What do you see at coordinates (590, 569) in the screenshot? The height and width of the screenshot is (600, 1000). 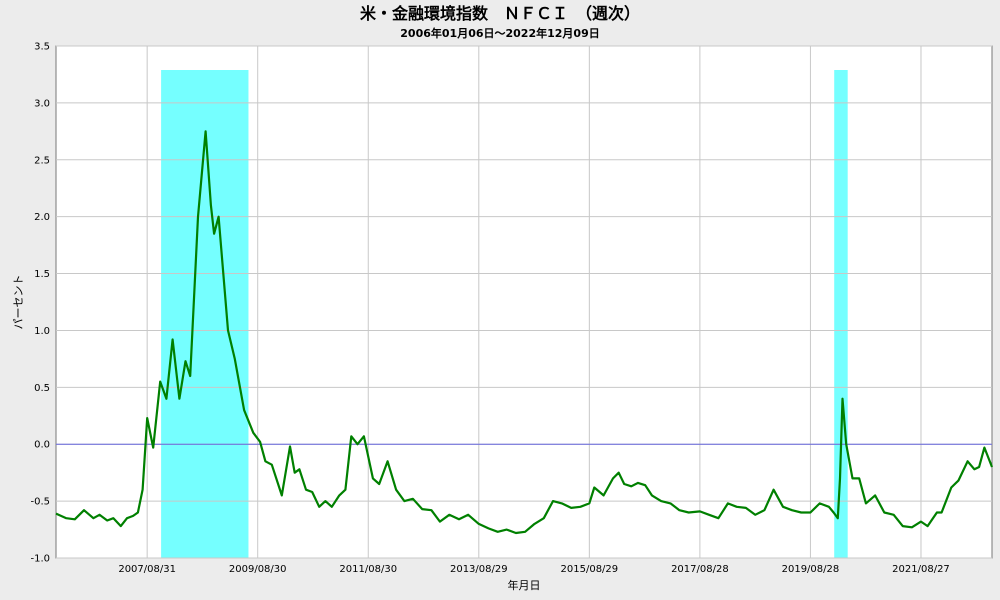 I see `x-tick-label: 2015/08/29` at bounding box center [590, 569].